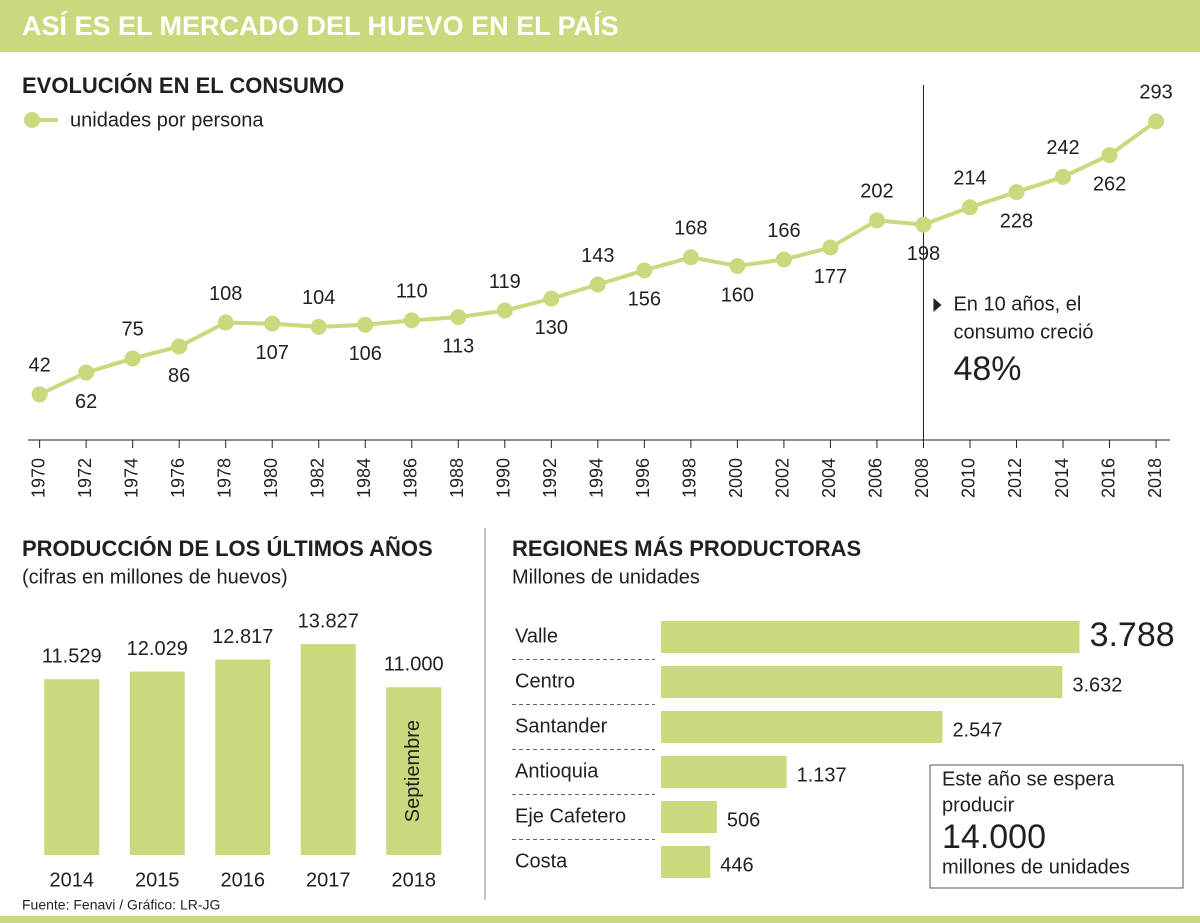  Describe the element at coordinates (179, 376) in the screenshot. I see `value-label: 86` at that location.